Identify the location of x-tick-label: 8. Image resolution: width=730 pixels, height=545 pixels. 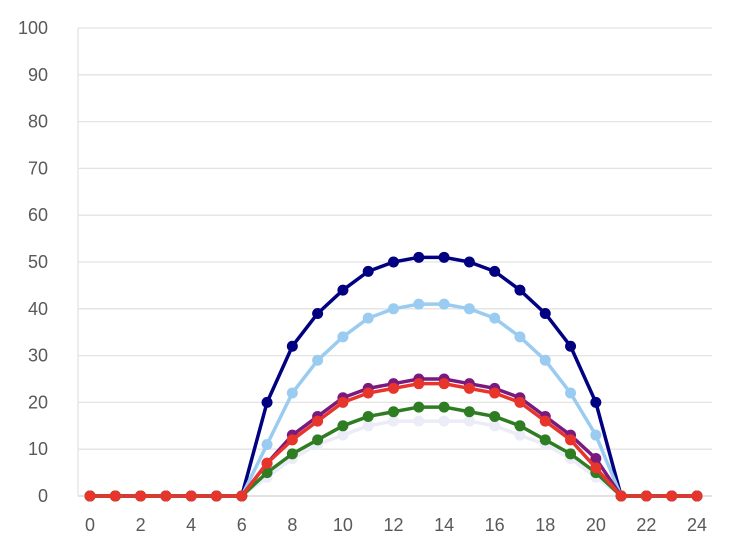
(292, 525).